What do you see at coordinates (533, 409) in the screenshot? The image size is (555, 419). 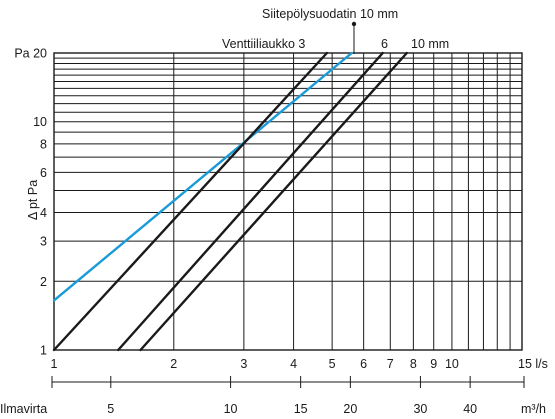 I see `secondary-axis-unit: m³/h` at bounding box center [533, 409].